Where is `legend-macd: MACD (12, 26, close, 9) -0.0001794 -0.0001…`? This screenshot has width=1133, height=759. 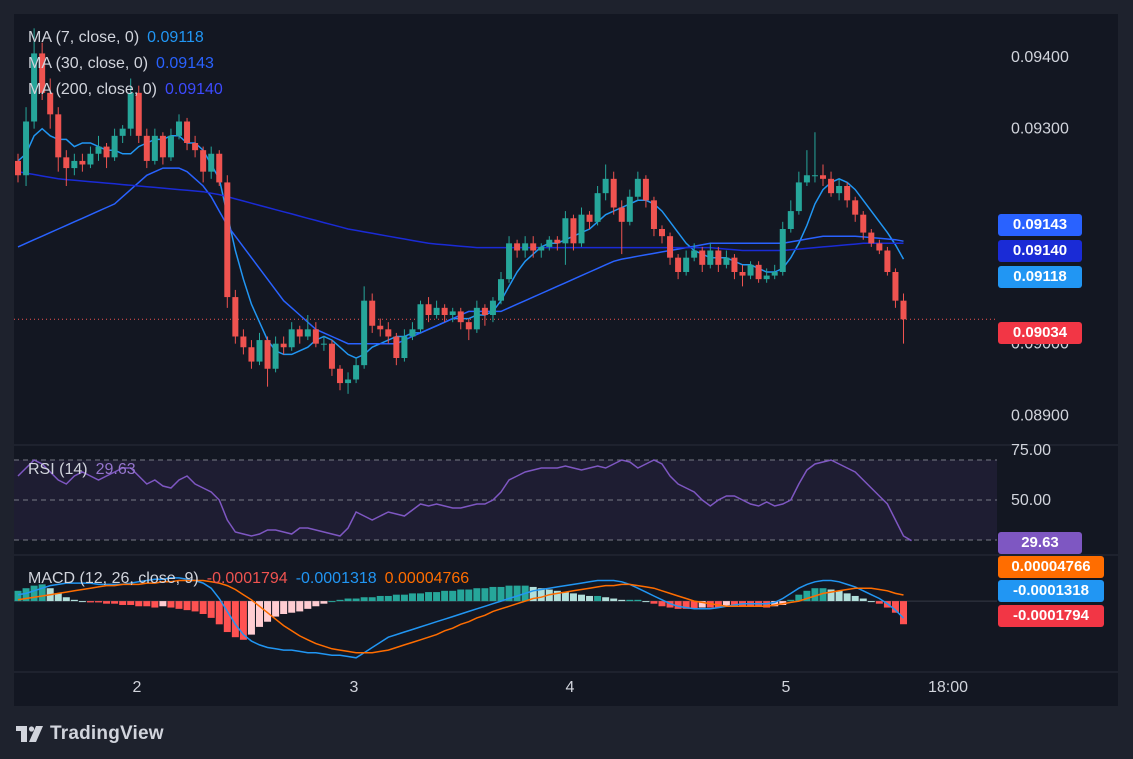 legend-macd: MACD (12, 26, close, 9) -0.0001794 -0.0001… is located at coordinates (248, 579).